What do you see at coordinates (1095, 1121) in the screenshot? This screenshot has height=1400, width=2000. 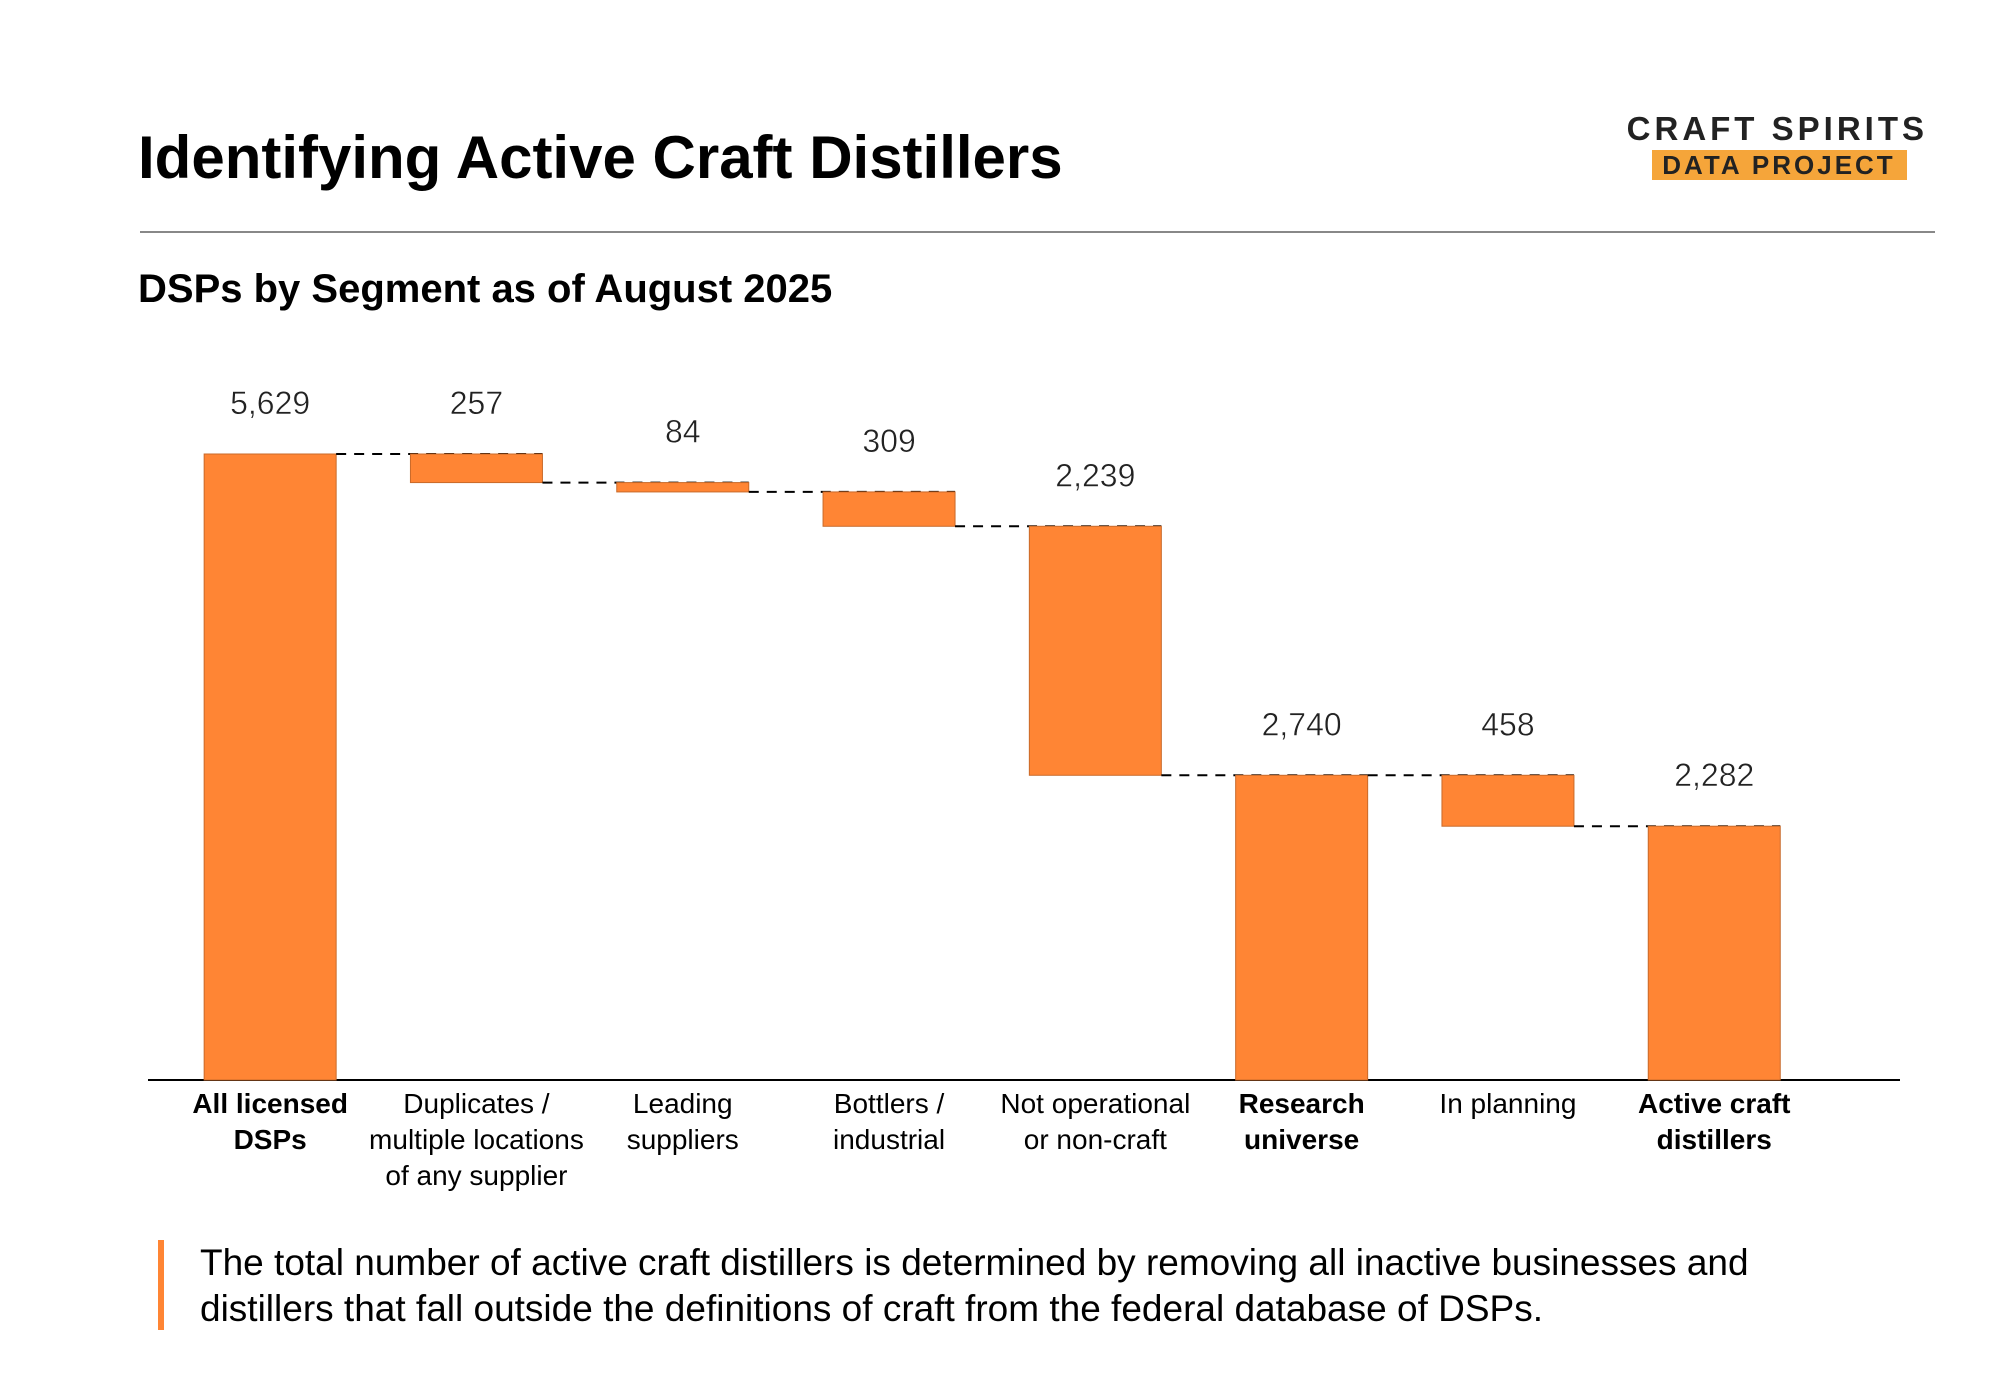 I see `category-label: Not operational or non-craft` at bounding box center [1095, 1121].